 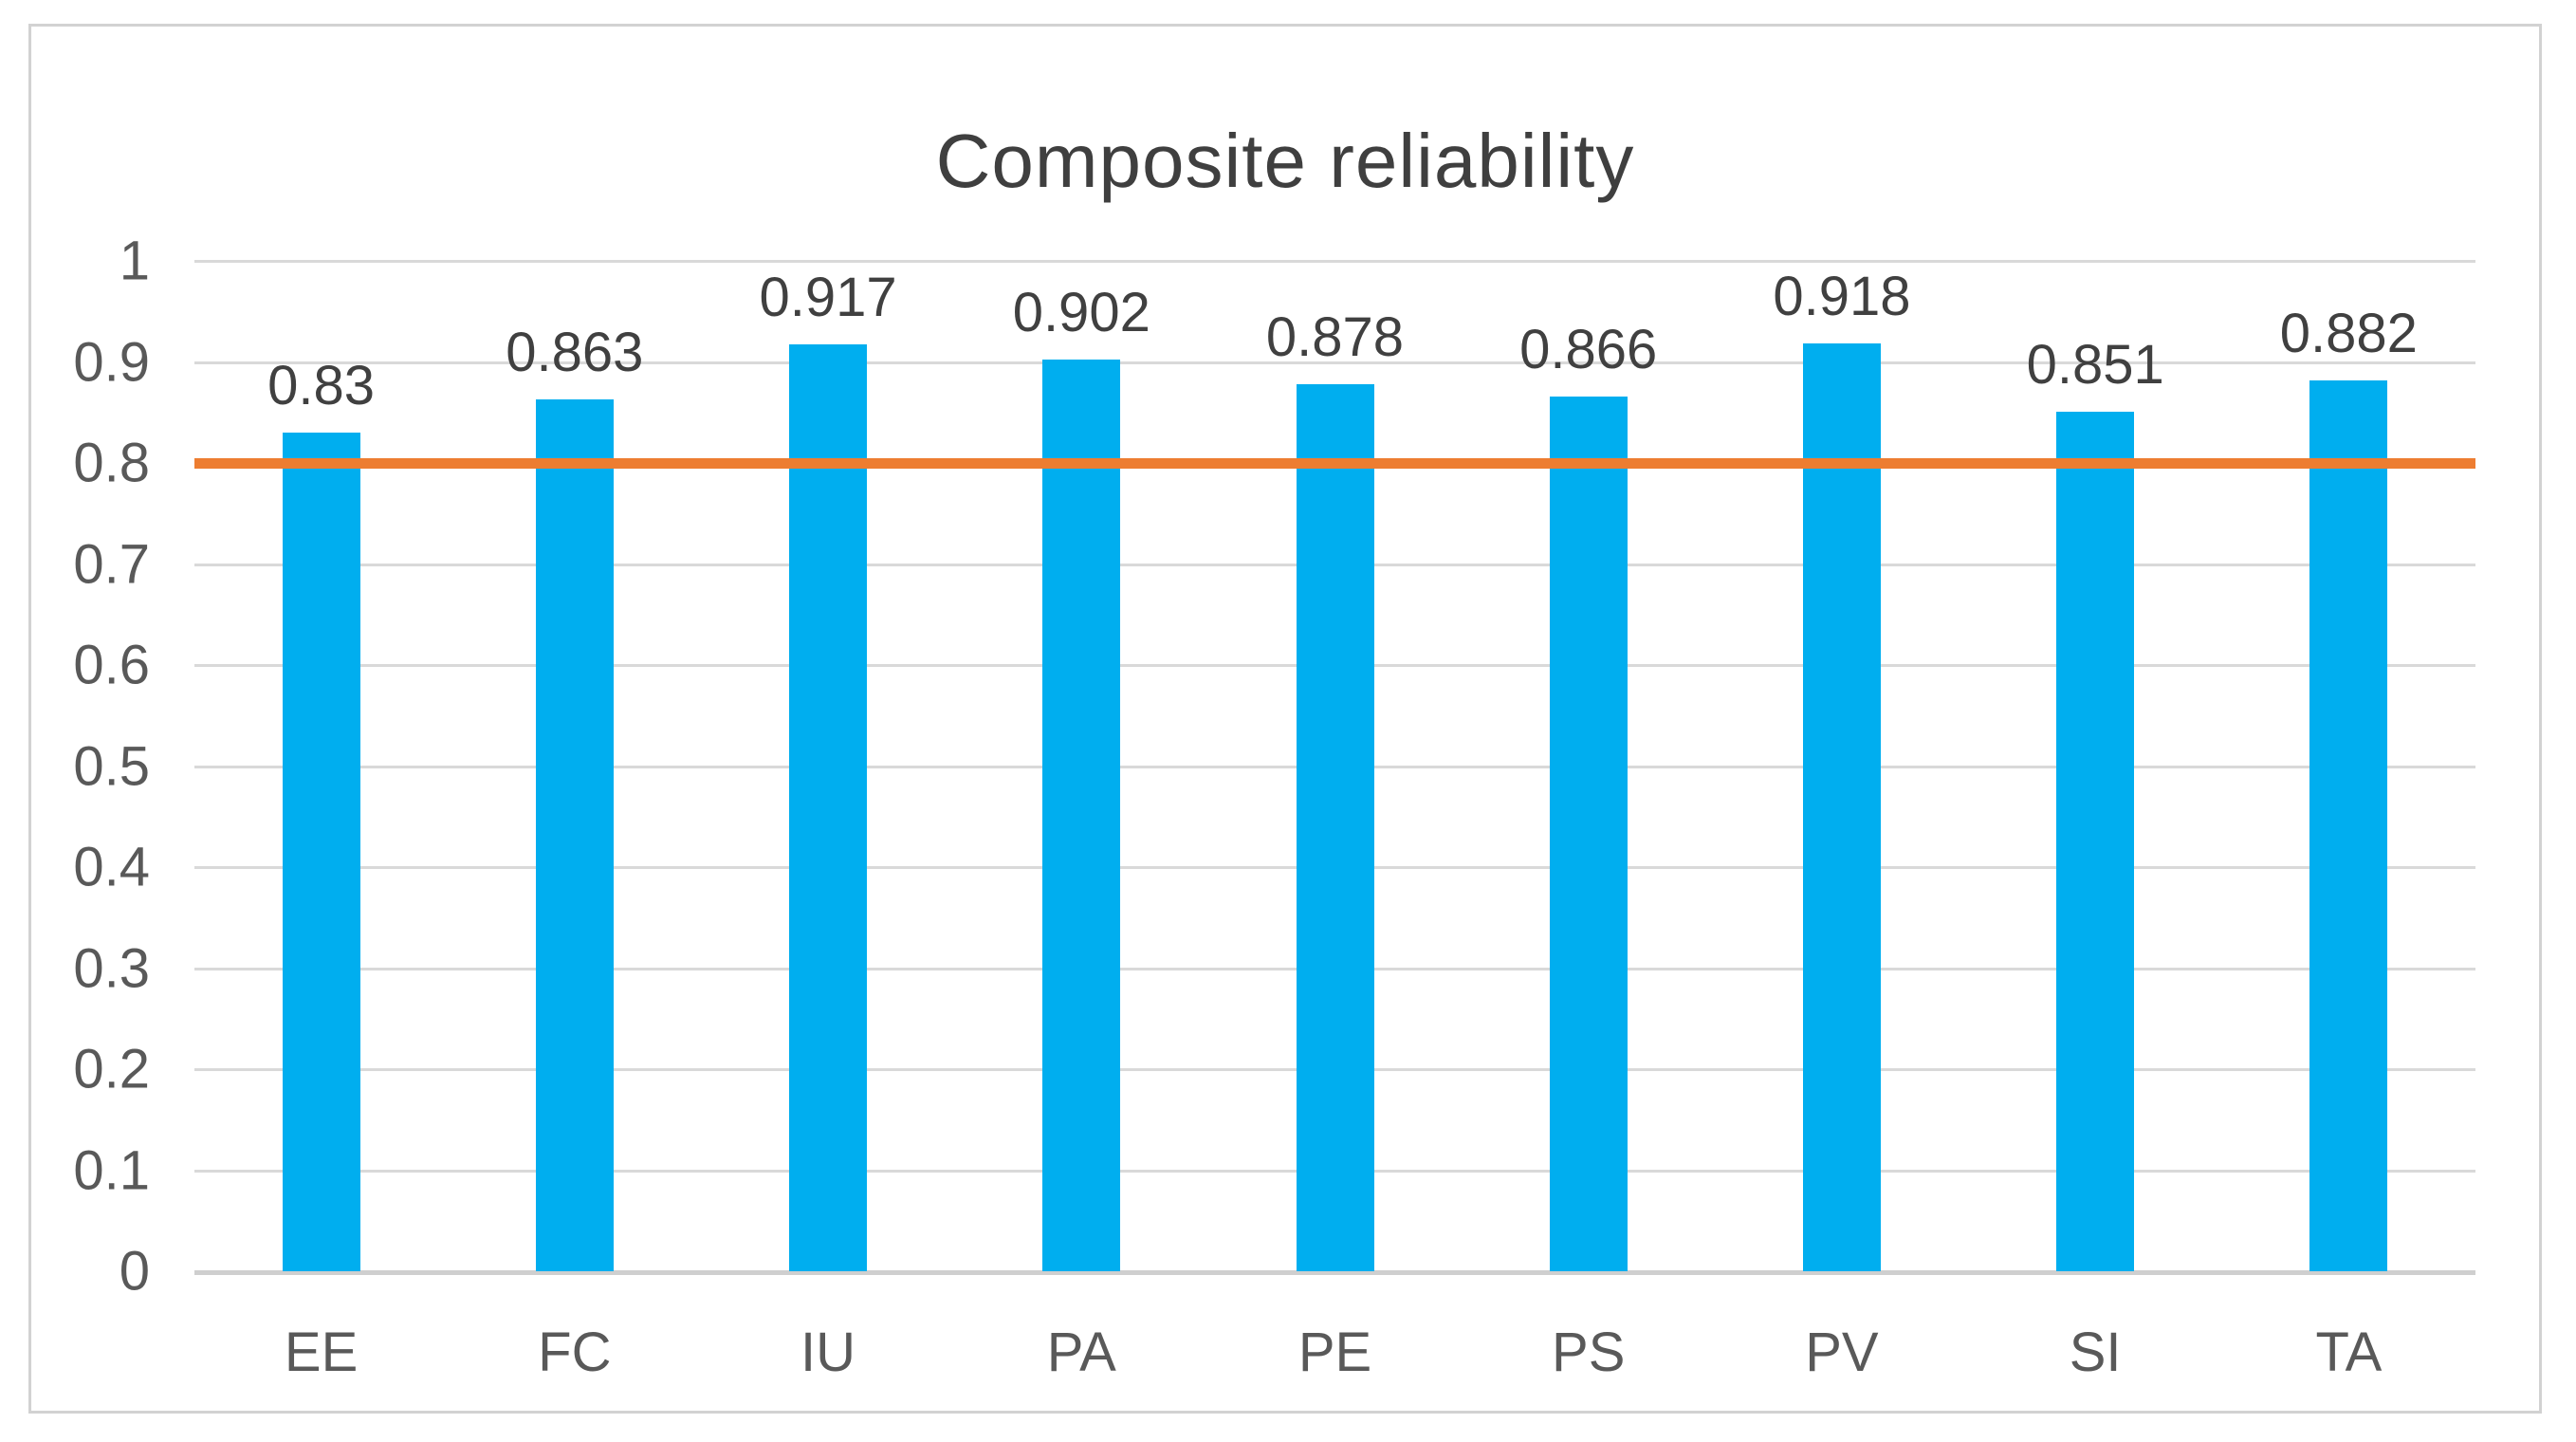 I want to click on y-tick-label: 0.9, so click(x=111, y=362).